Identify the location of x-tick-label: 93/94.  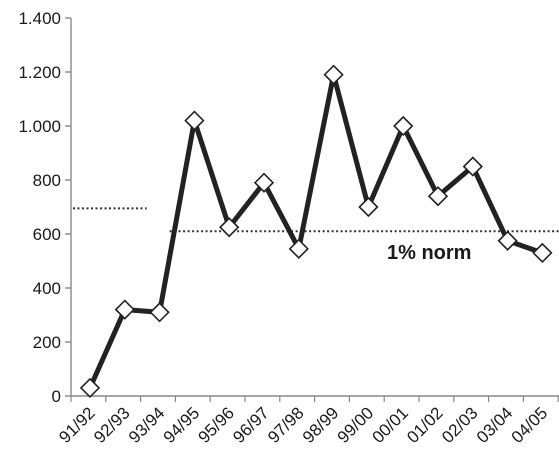
(147, 425).